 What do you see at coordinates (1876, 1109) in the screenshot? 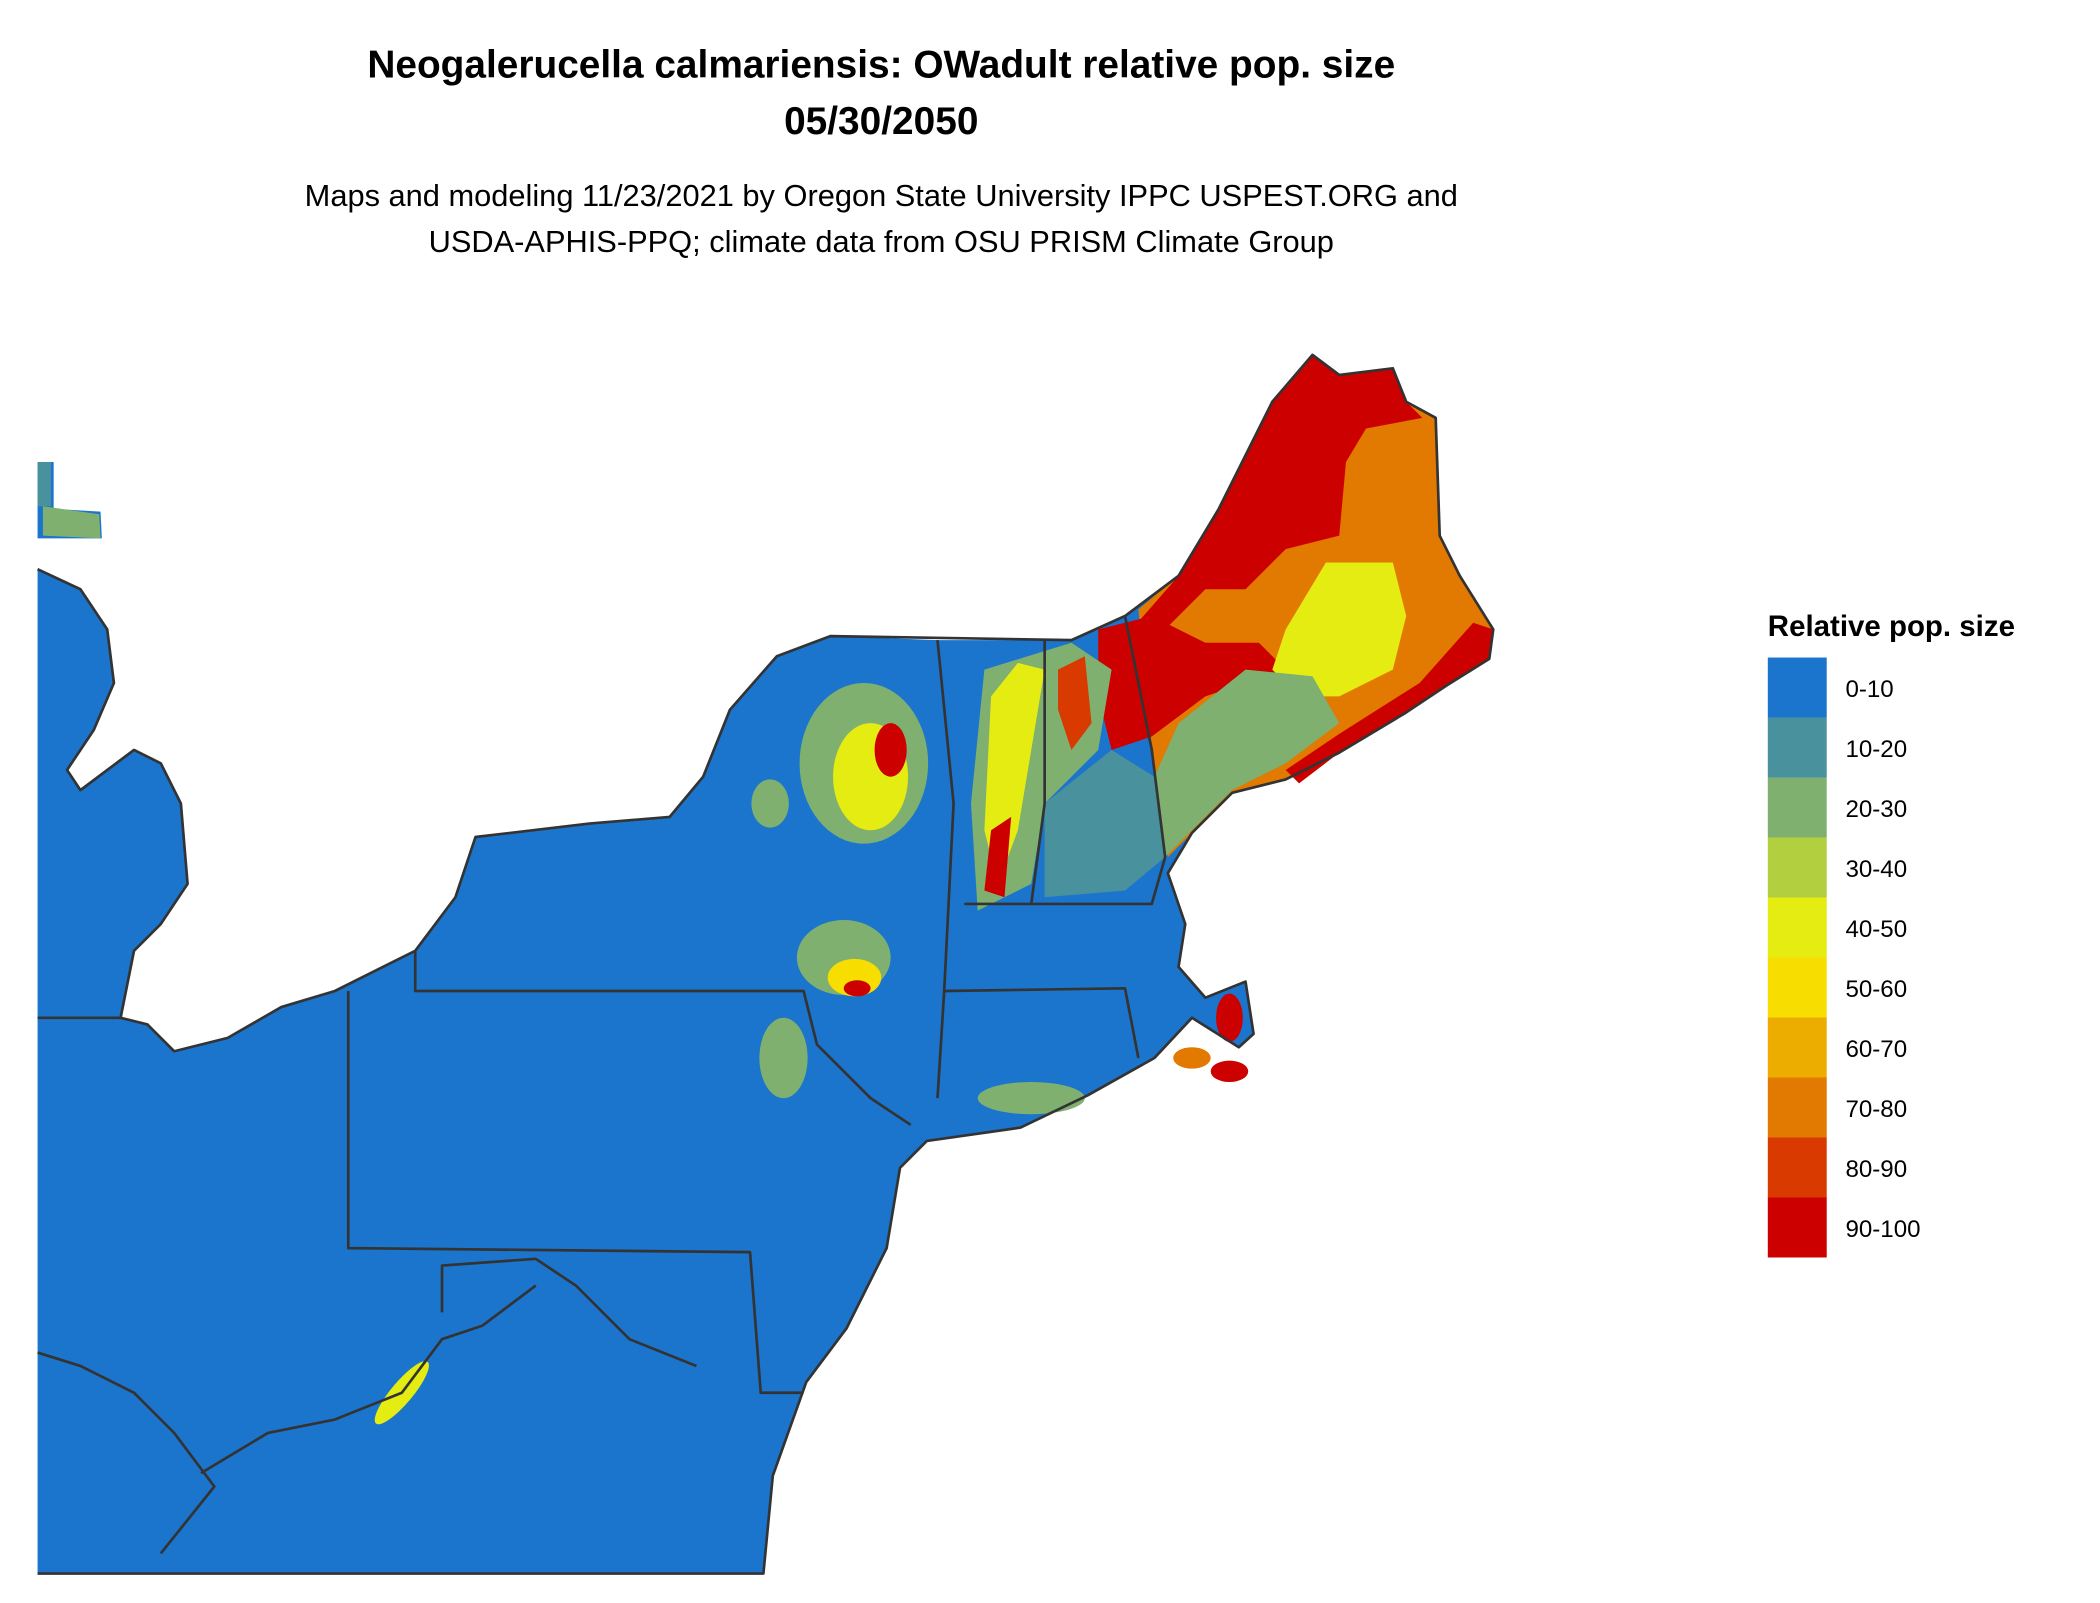
I see `legend-label: 70-80` at bounding box center [1876, 1109].